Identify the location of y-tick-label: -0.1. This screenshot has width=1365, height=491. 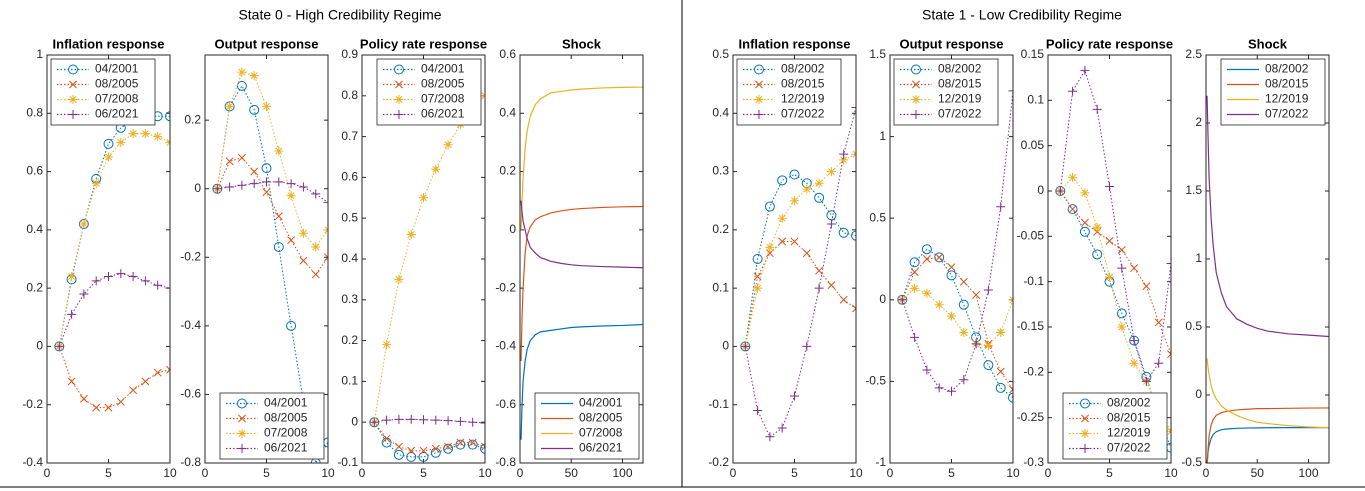
(347, 462).